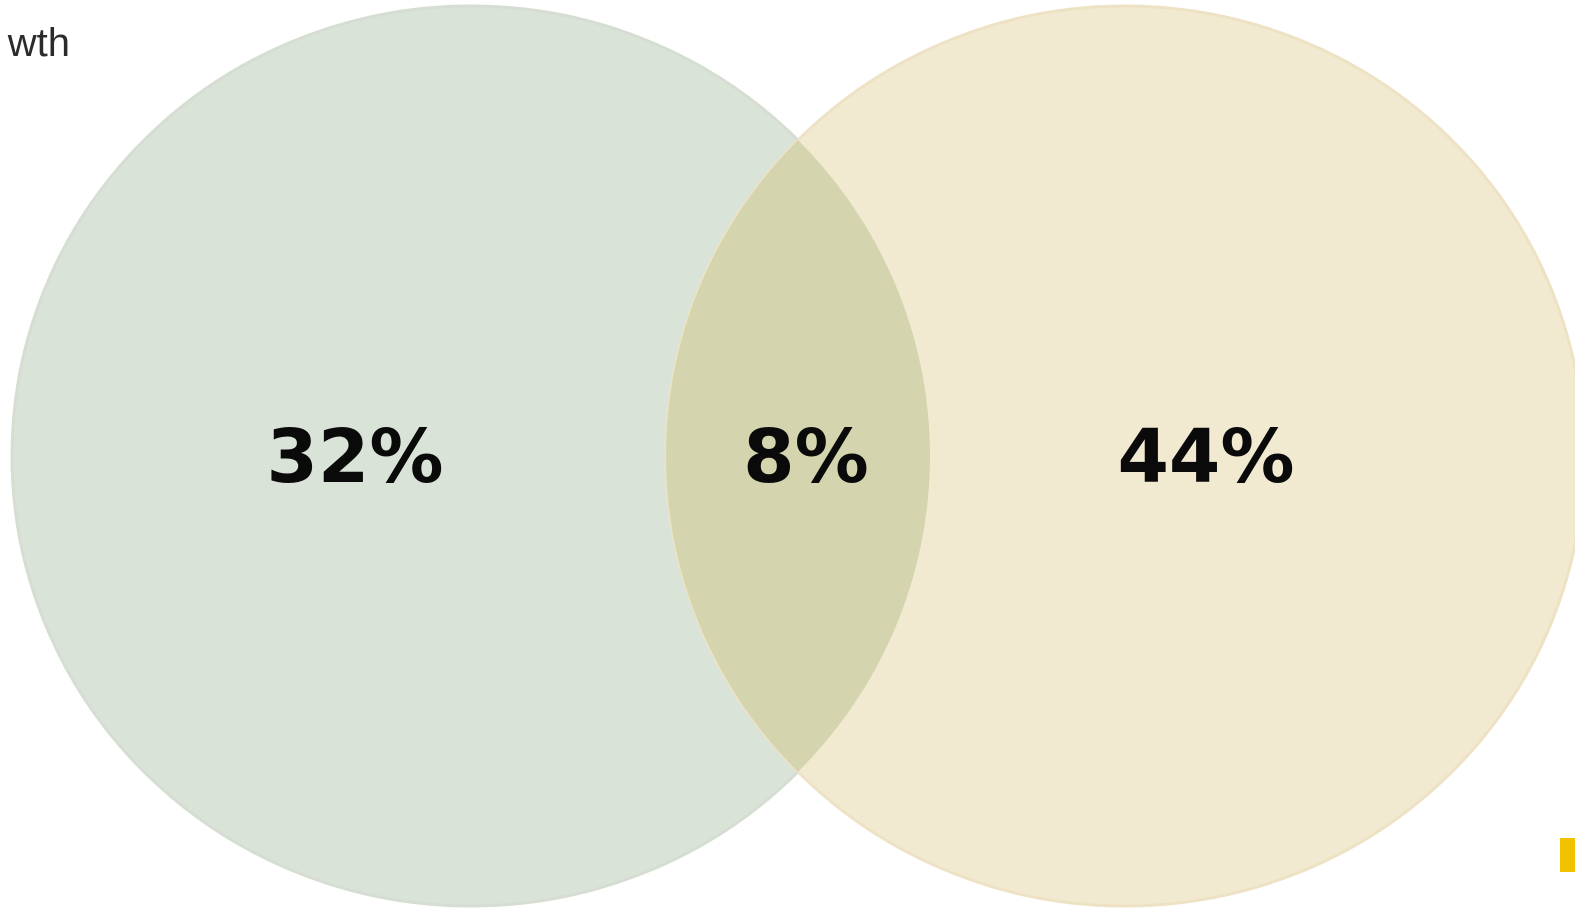 This screenshot has width=1575, height=909. Describe the element at coordinates (38, 43) in the screenshot. I see `slide-heading-fragment: wth` at that location.